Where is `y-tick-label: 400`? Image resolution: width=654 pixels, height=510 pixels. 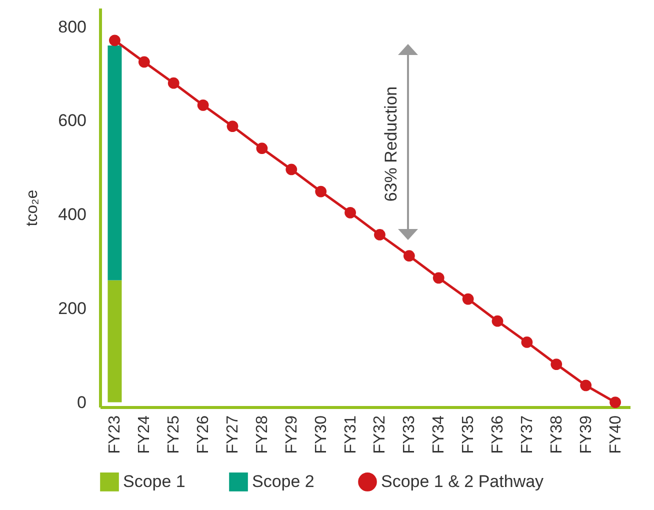
y-tick-label: 400 is located at coordinates (72, 214).